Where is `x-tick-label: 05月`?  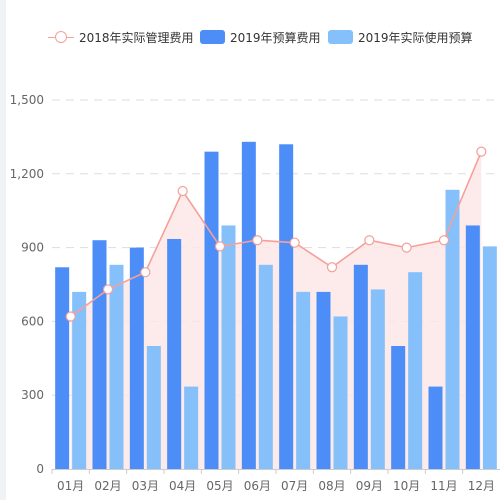
x-tick-label: 05月 is located at coordinates (219, 486).